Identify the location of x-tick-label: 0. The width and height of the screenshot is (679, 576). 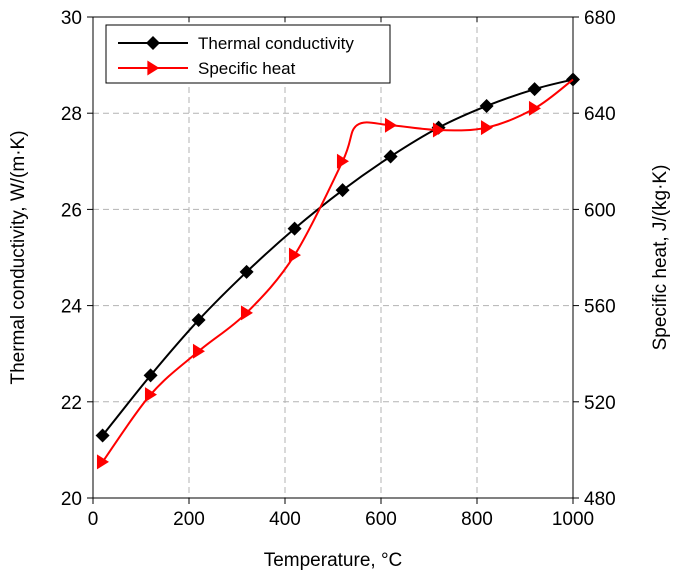
(93, 519).